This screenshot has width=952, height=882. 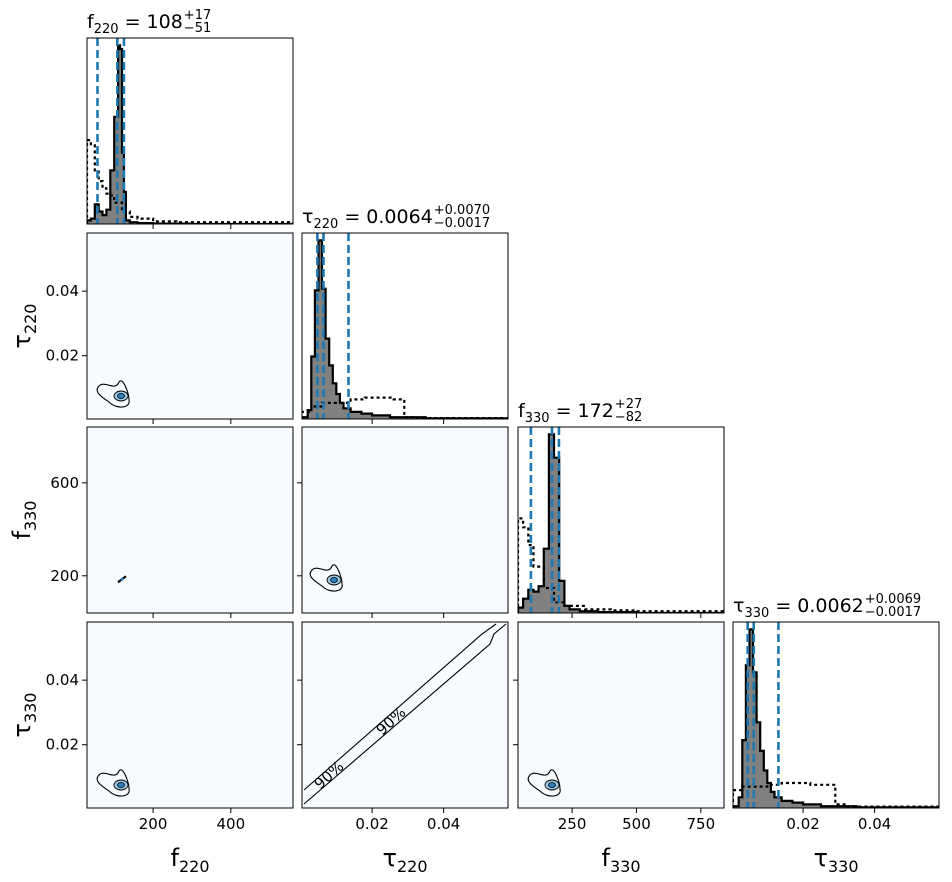 What do you see at coordinates (64, 483) in the screenshot?
I see `y-tick-label: 600` at bounding box center [64, 483].